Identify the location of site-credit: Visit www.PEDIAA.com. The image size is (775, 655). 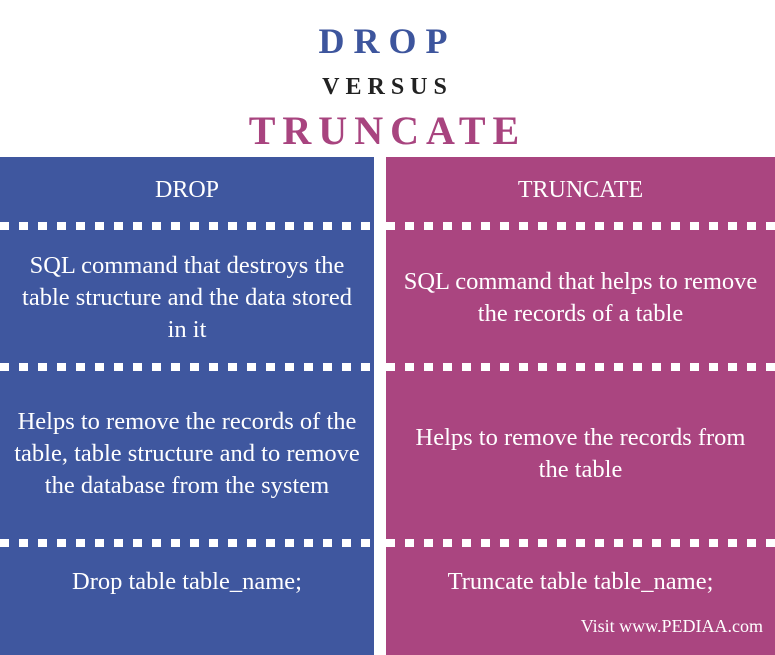
(671, 626).